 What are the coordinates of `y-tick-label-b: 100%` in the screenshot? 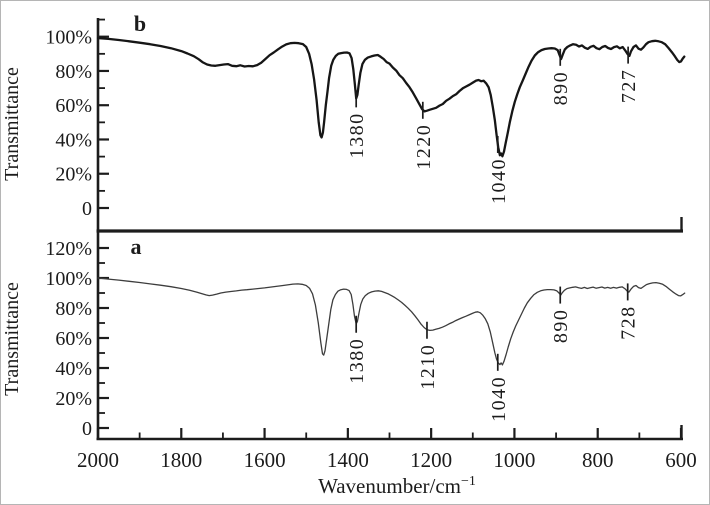 It's located at (68, 38).